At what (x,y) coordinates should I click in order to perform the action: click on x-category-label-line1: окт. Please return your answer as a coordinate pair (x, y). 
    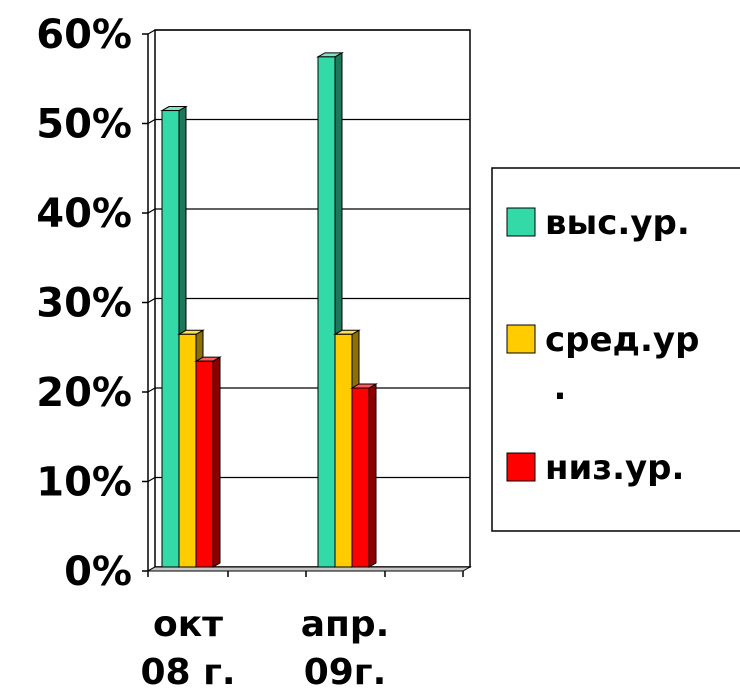
    Looking at the image, I should click on (188, 624).